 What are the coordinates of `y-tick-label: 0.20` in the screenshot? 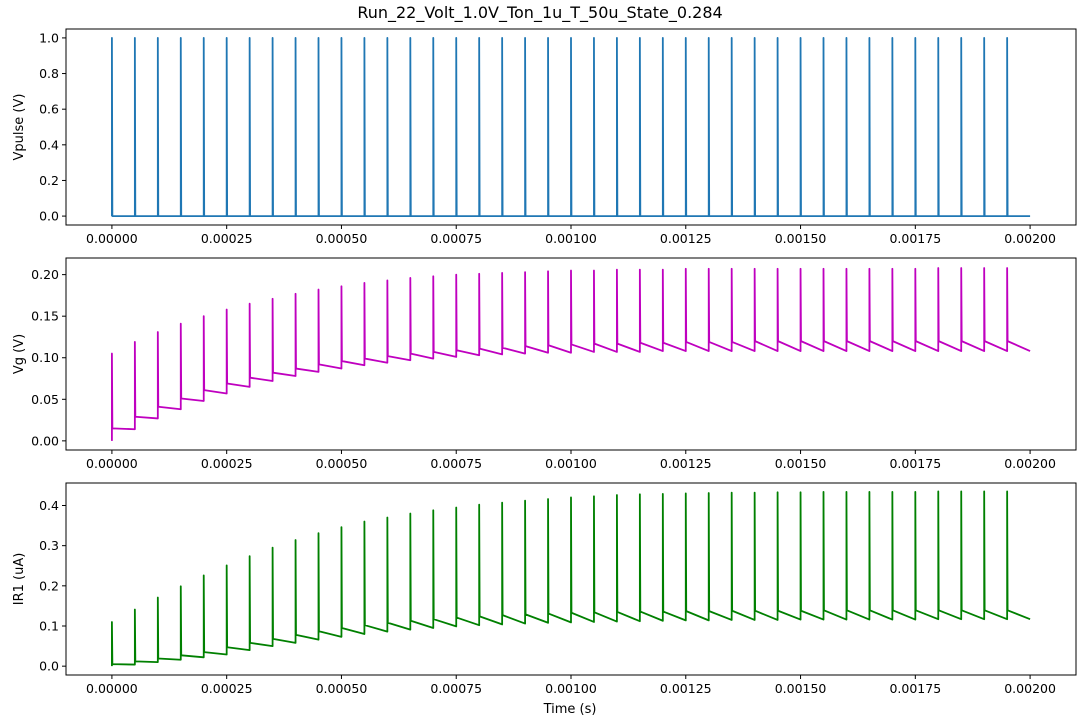 It's located at (45, 274).